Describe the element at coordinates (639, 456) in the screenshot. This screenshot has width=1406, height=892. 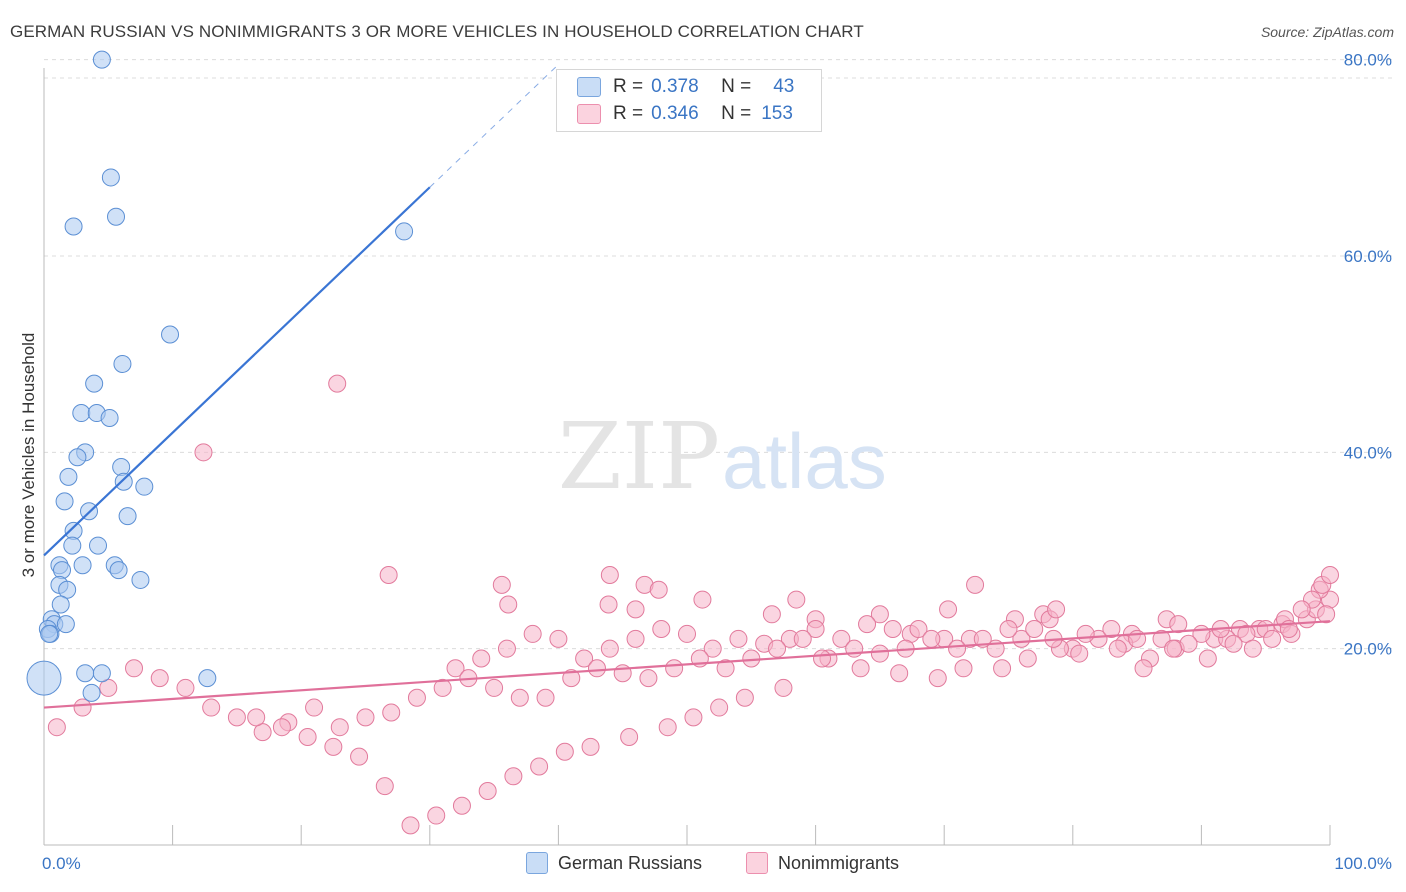
I see `watermark-zip: ZIP` at that location.